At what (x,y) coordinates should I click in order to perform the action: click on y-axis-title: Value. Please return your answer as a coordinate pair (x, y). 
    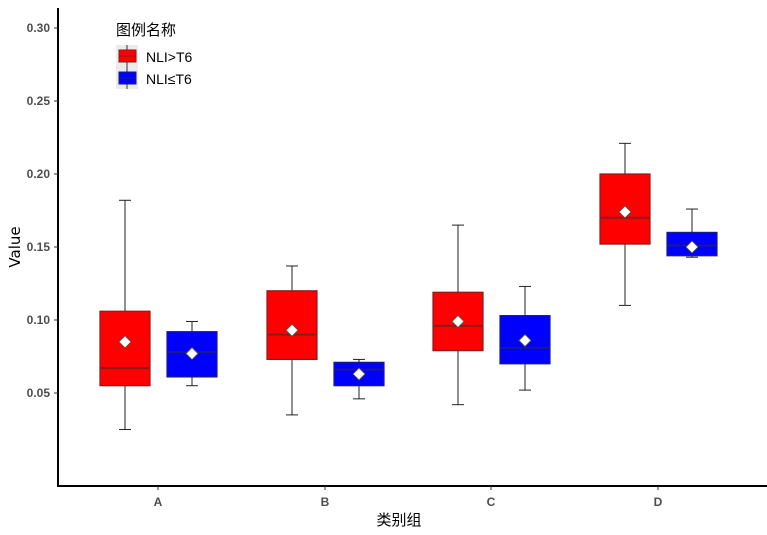
    Looking at the image, I should click on (15, 246).